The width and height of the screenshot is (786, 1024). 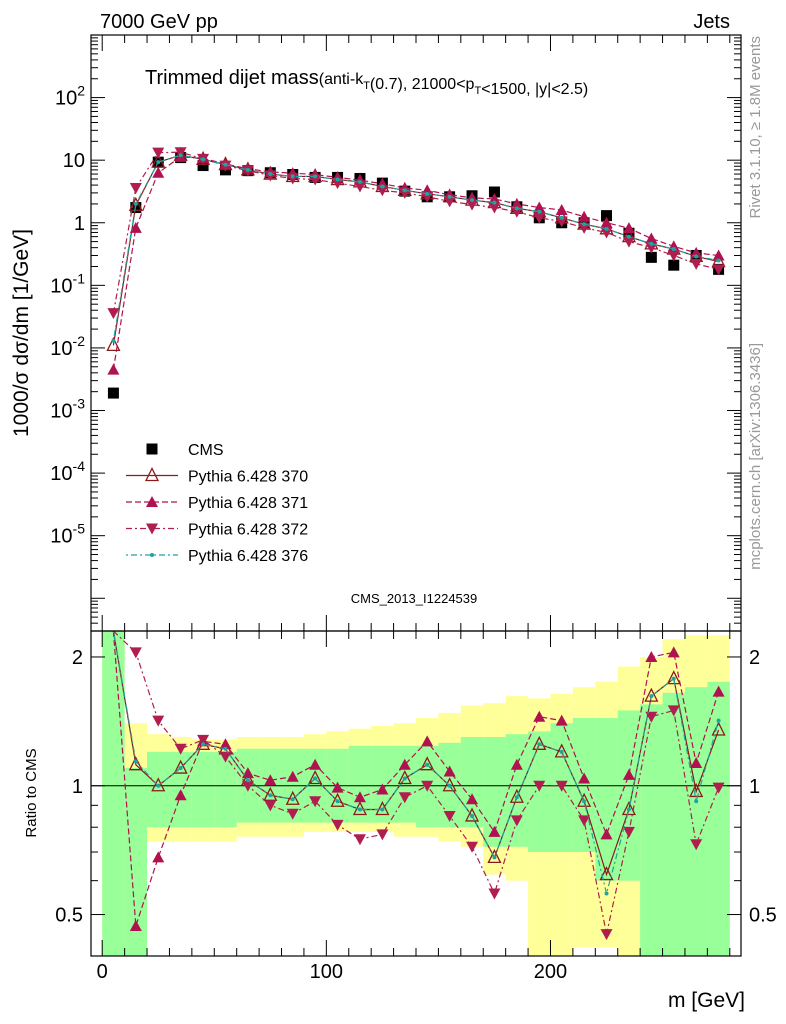 What do you see at coordinates (414, 598) in the screenshot?
I see `analysis-watermark: CMS_2013_I1224539` at bounding box center [414, 598].